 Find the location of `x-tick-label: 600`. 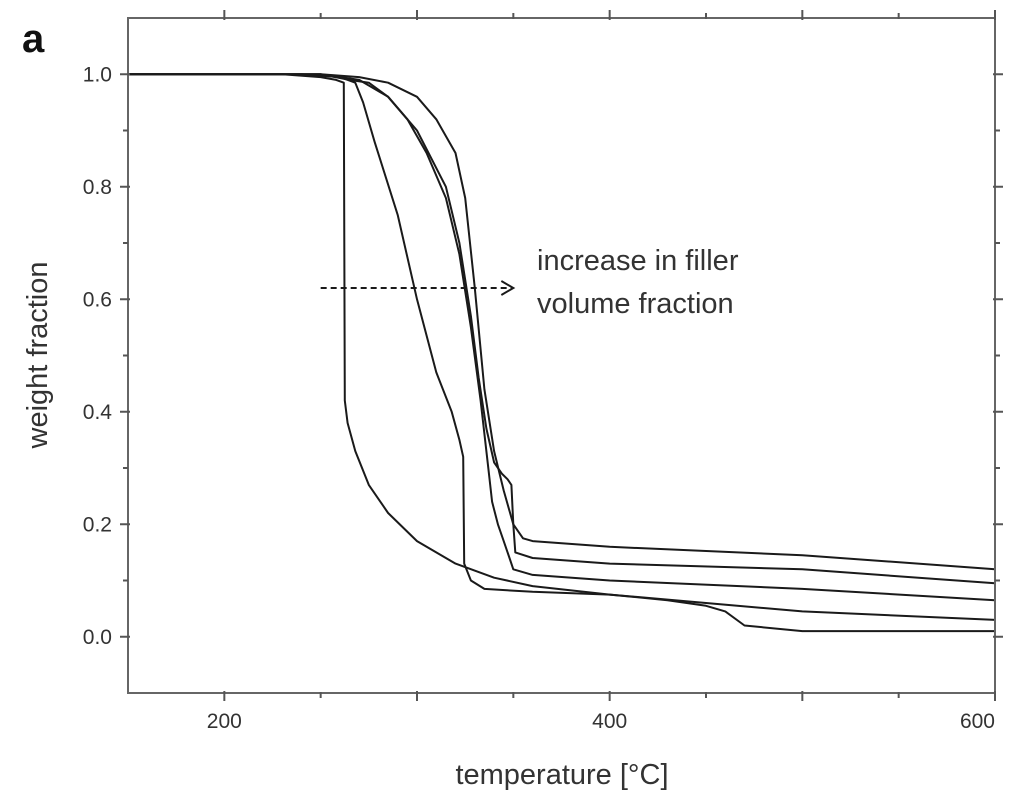

x-tick-label: 600 is located at coordinates (977, 721).